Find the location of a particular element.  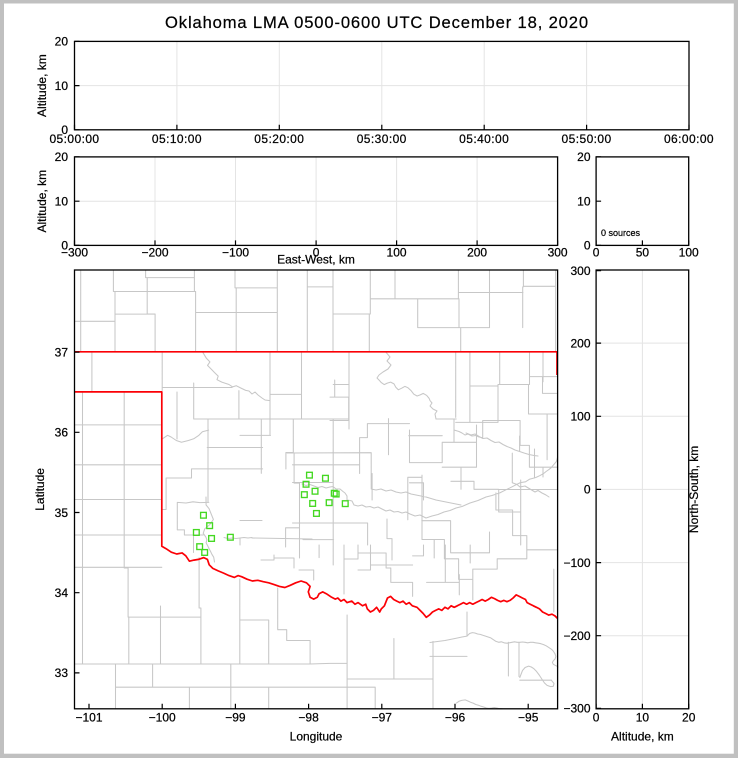

svg-text: −96 is located at coordinates (455, 718).